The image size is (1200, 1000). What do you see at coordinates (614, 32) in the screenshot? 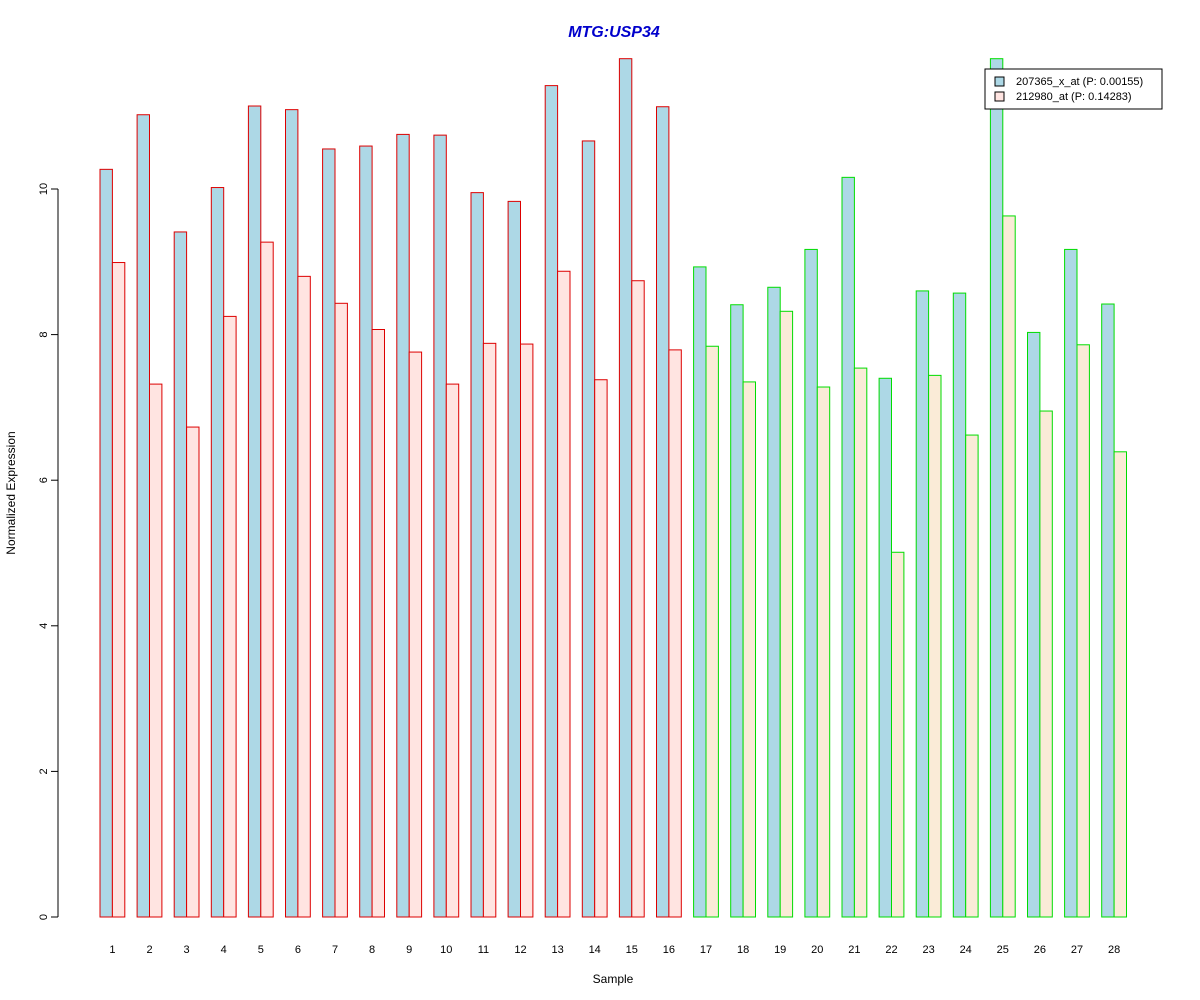
I see `chart-title: MTG:USP34` at bounding box center [614, 32].